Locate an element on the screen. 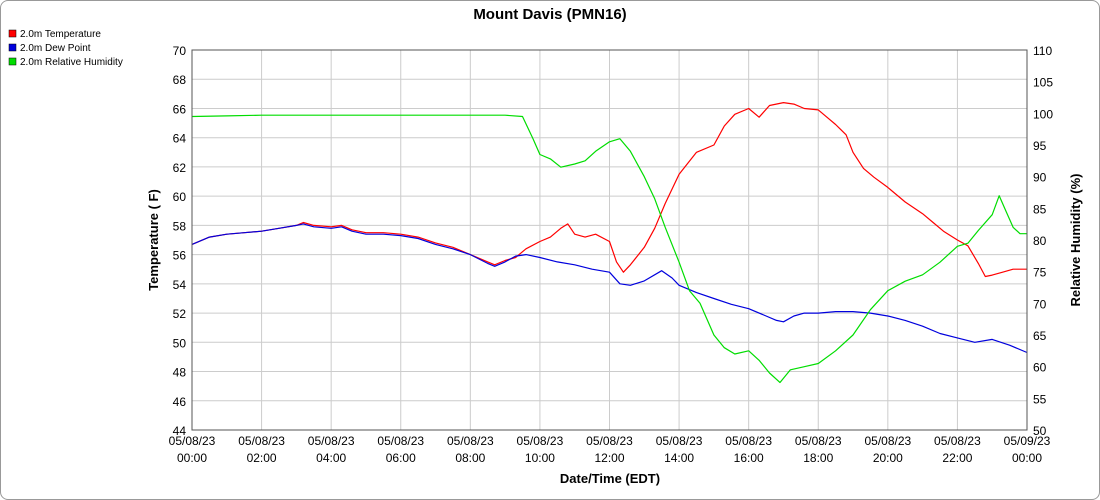  left-tick-label: 52 is located at coordinates (180, 314).